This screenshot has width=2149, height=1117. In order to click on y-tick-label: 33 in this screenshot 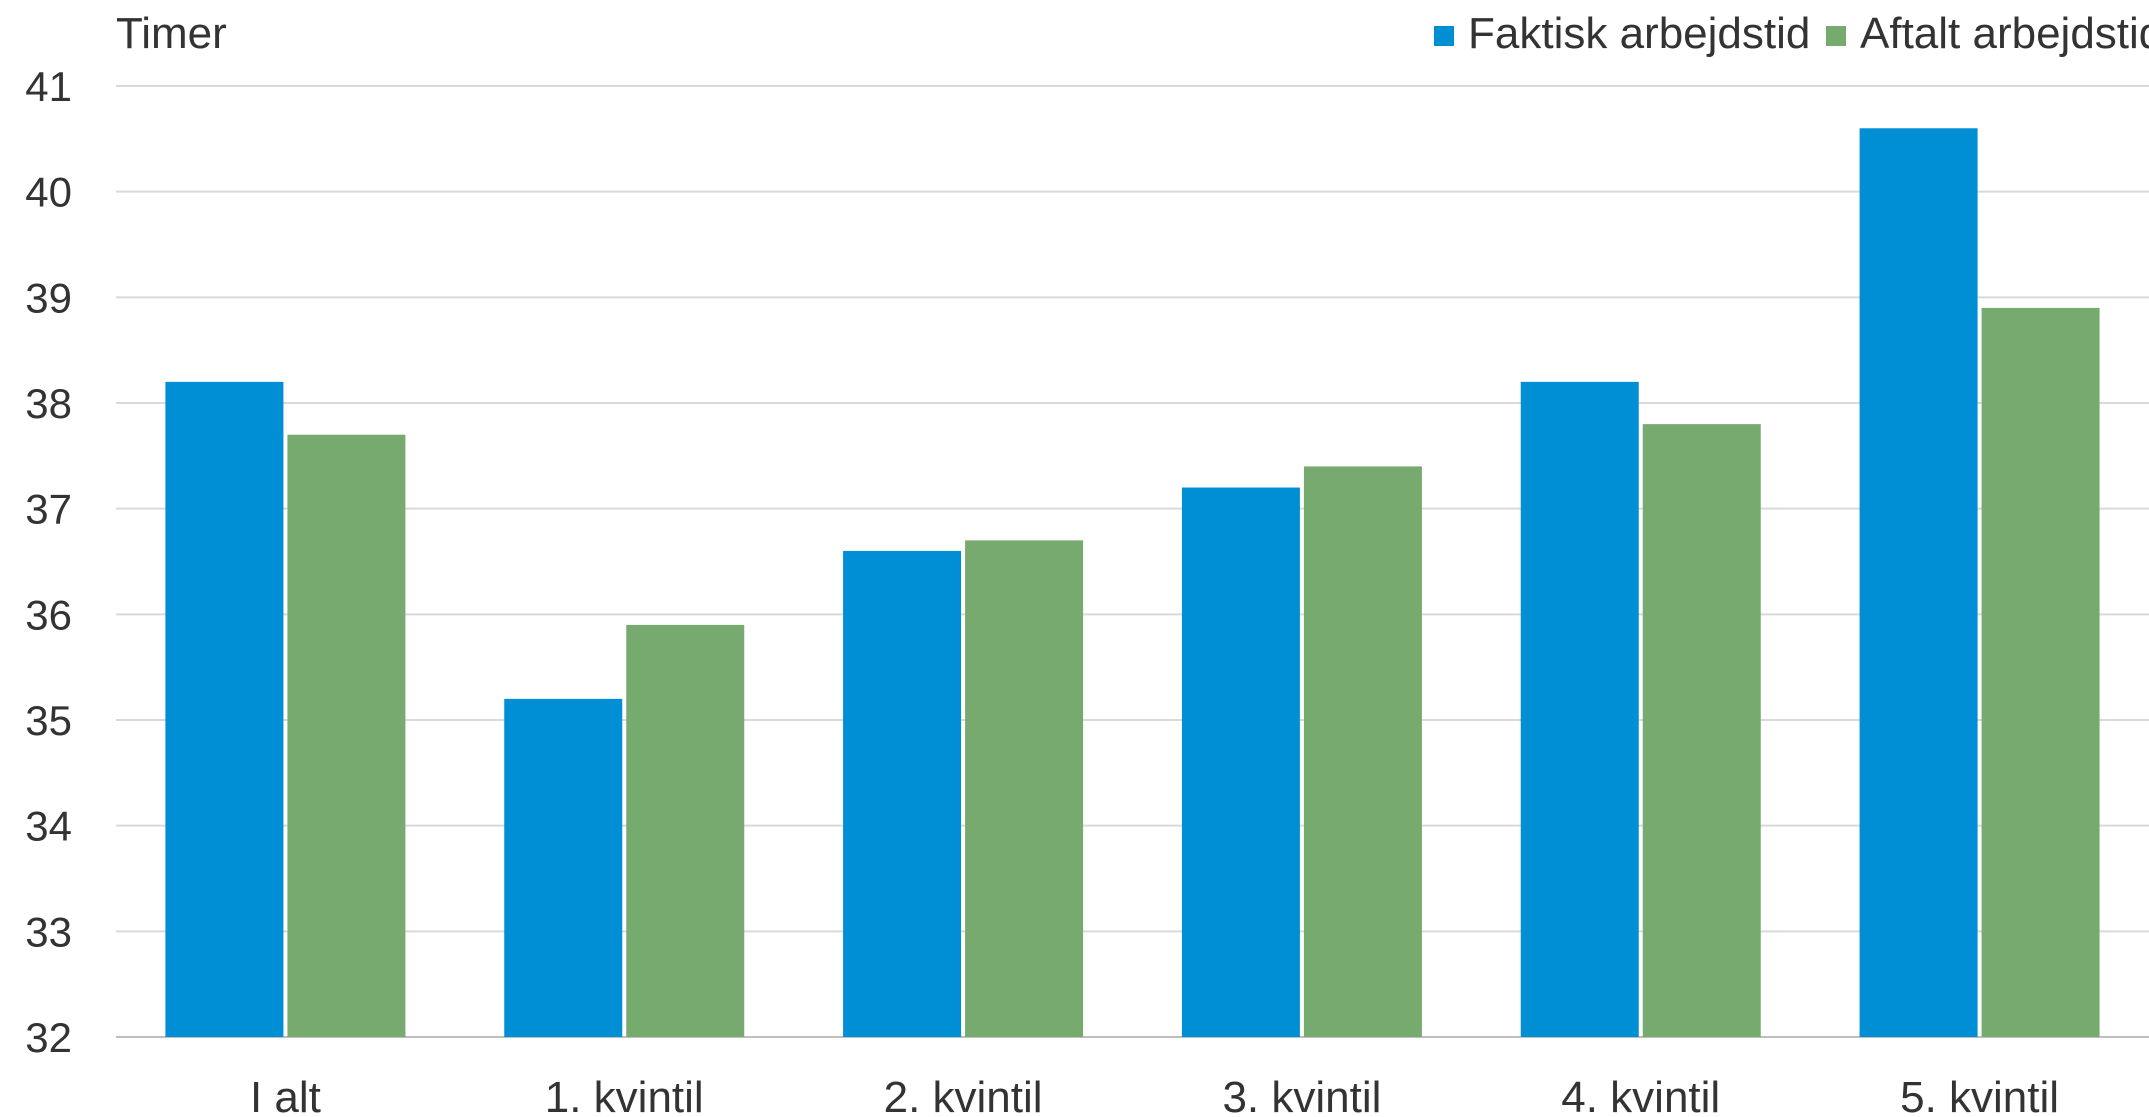, I will do `click(48, 931)`.